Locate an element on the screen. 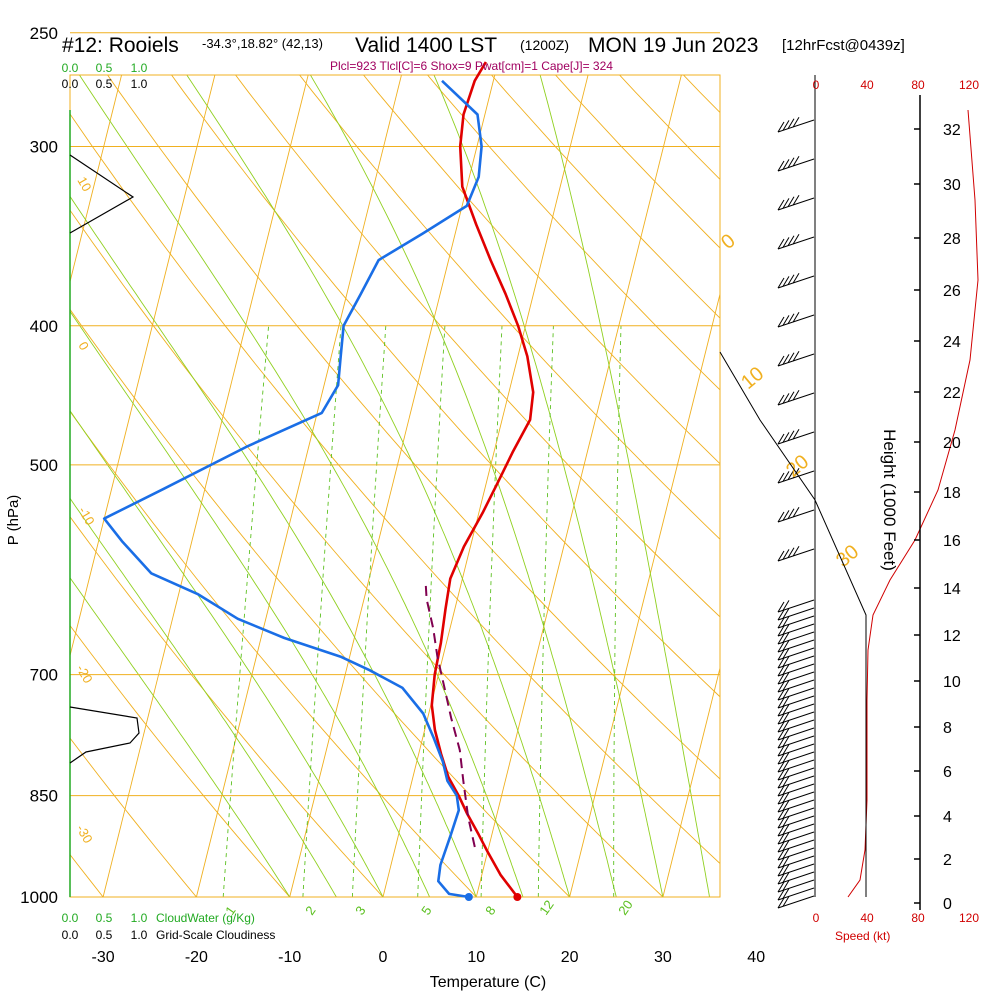 The image size is (1000, 1000). speed-tick-bottom: 120 is located at coordinates (969, 918).